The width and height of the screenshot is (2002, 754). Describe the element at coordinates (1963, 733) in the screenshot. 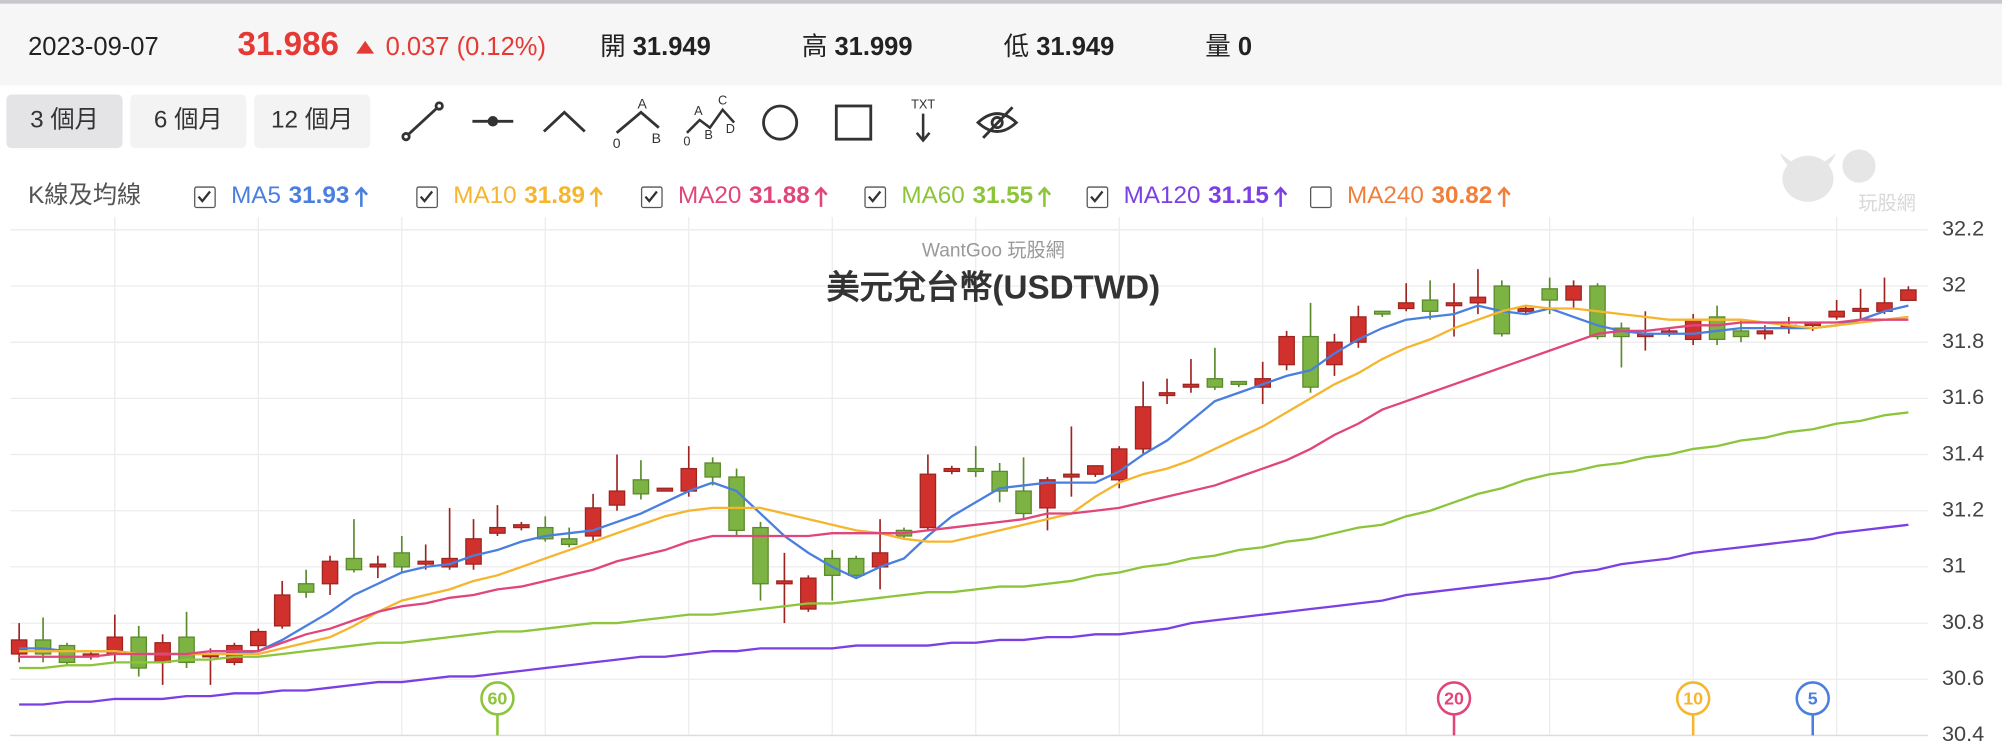

I see `y-tick-label: 30.4` at that location.